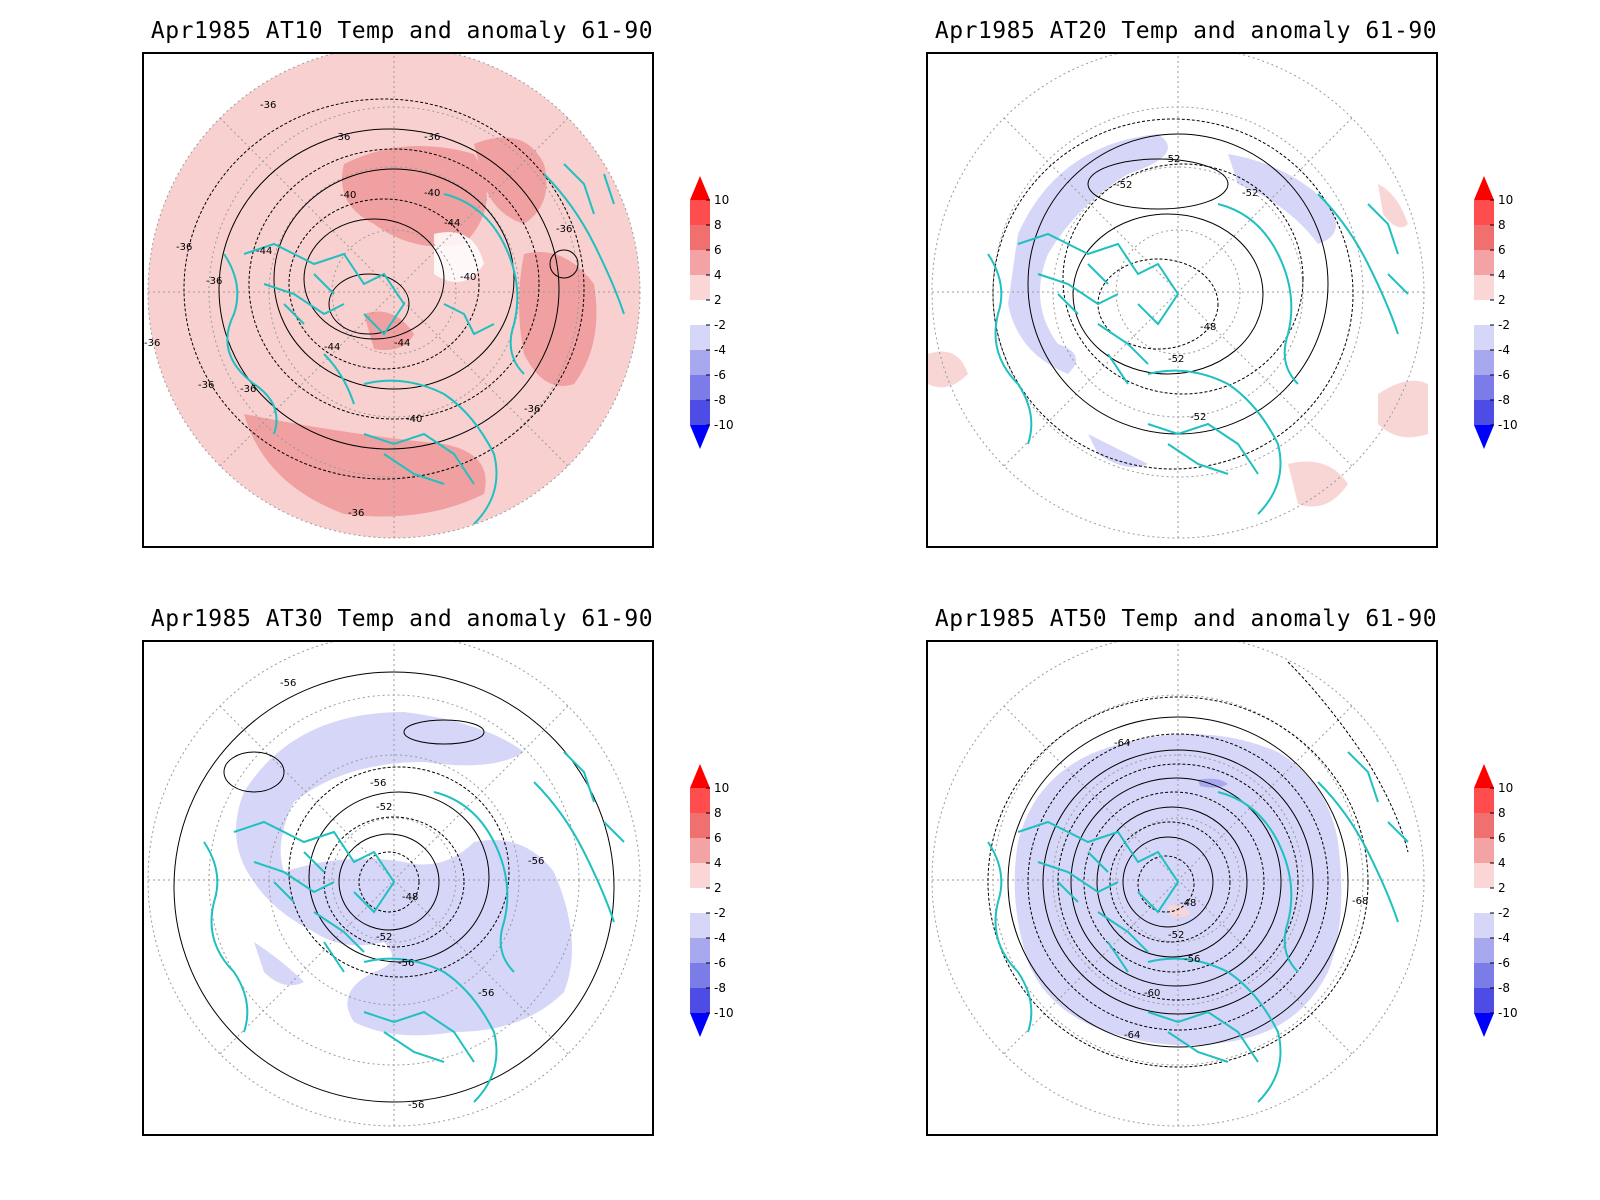 The image size is (1600, 1200). I want to click on anomaly-fill-neg-strong, so click(1213, 783).